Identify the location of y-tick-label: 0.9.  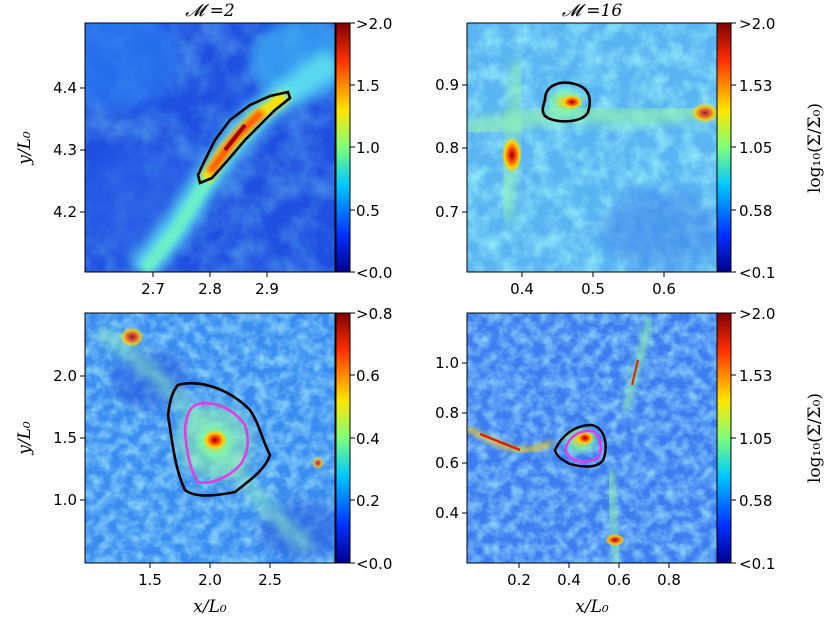
(447, 85).